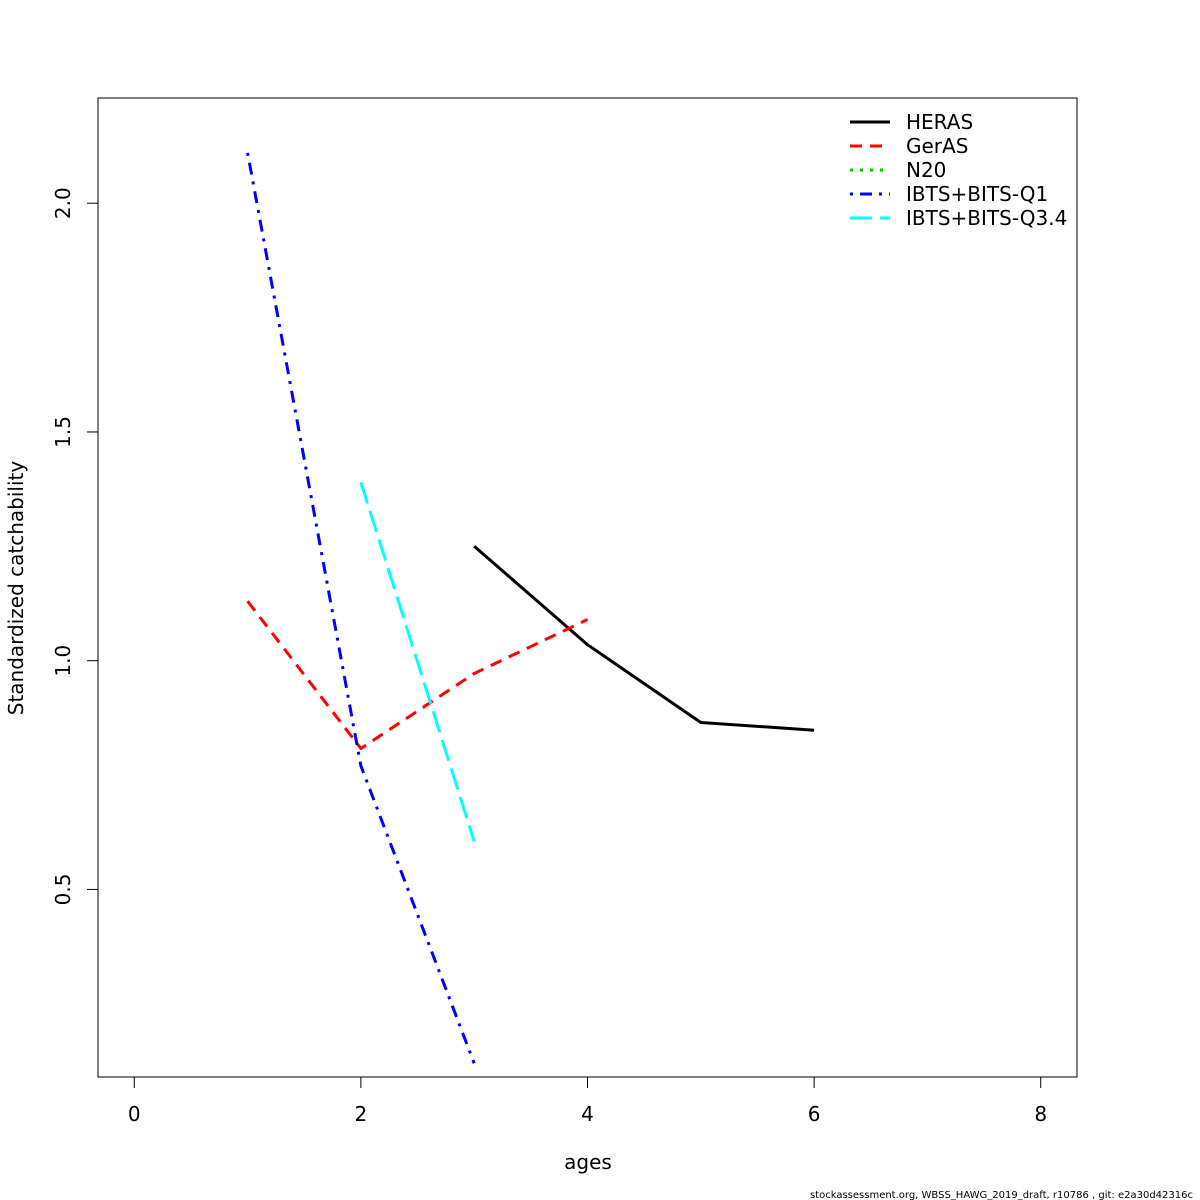  What do you see at coordinates (63, 203) in the screenshot?
I see `y-tick-label: 2.0` at bounding box center [63, 203].